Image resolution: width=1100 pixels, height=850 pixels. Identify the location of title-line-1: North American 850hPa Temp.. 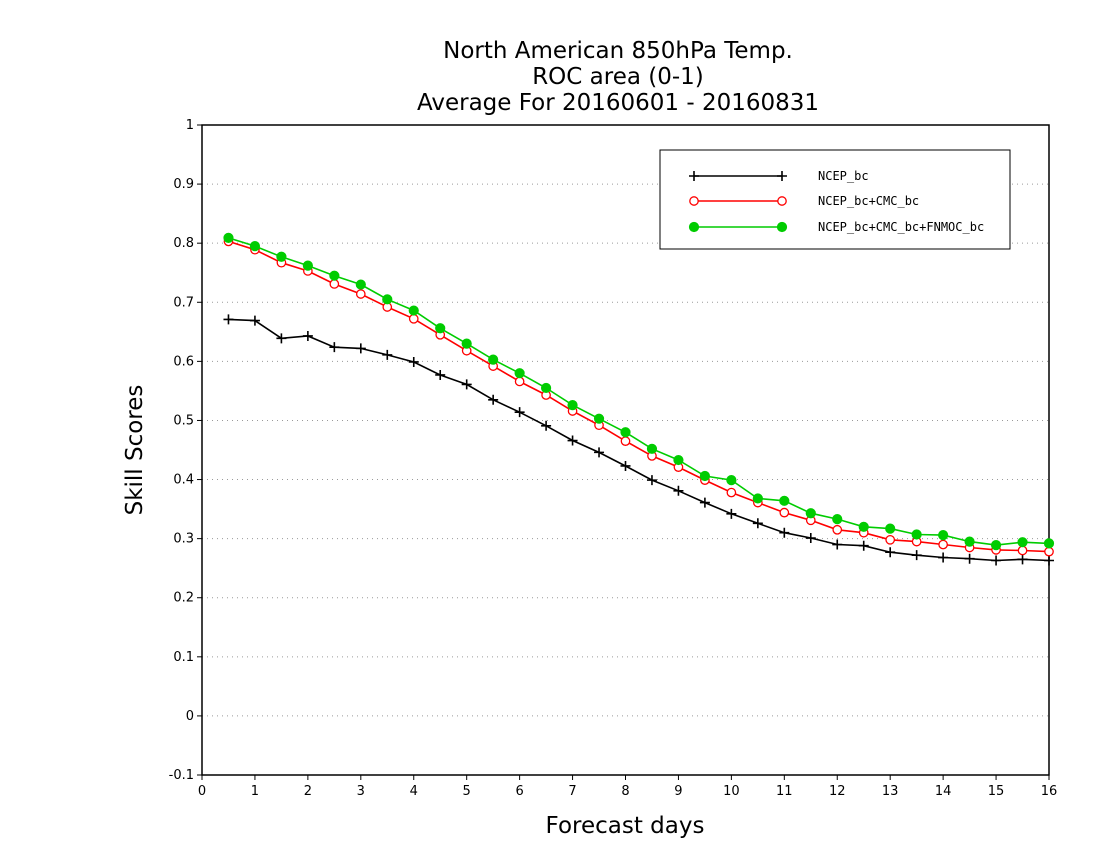
(618, 51).